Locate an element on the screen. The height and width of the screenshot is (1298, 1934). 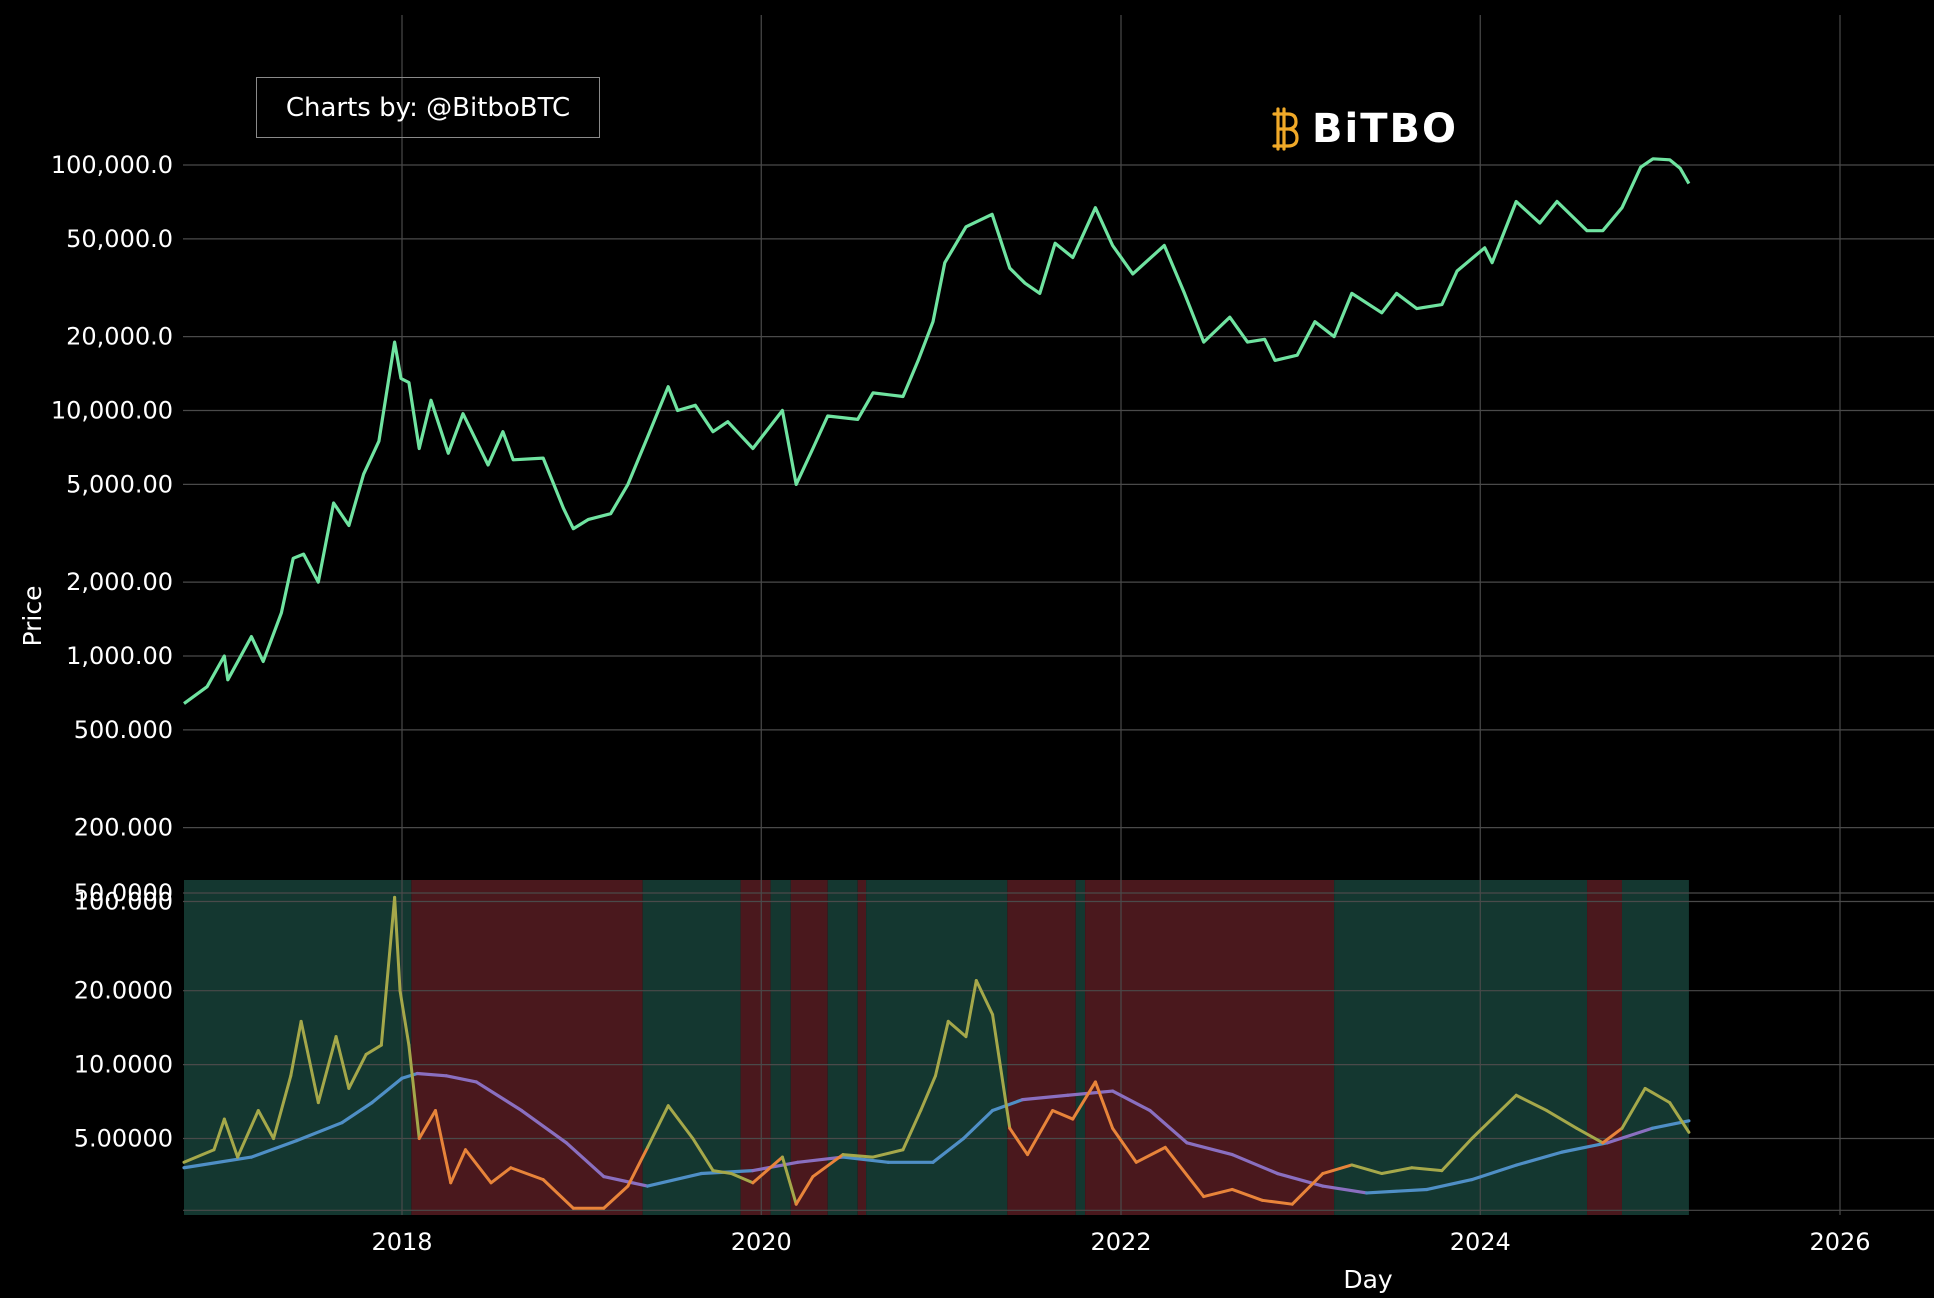
credit-box: Charts by: @BitboBTC is located at coordinates (428, 107).